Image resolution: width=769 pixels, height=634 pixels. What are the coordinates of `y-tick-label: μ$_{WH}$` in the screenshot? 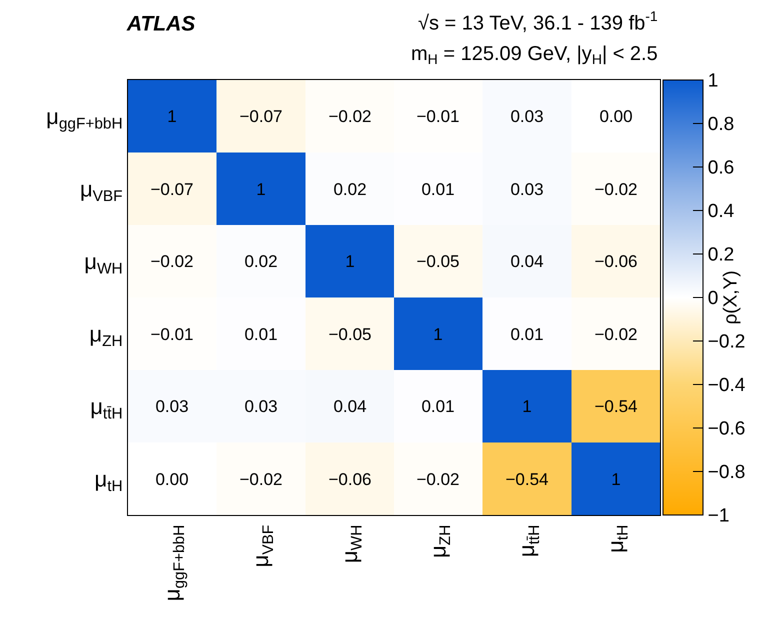 It's located at (103, 263).